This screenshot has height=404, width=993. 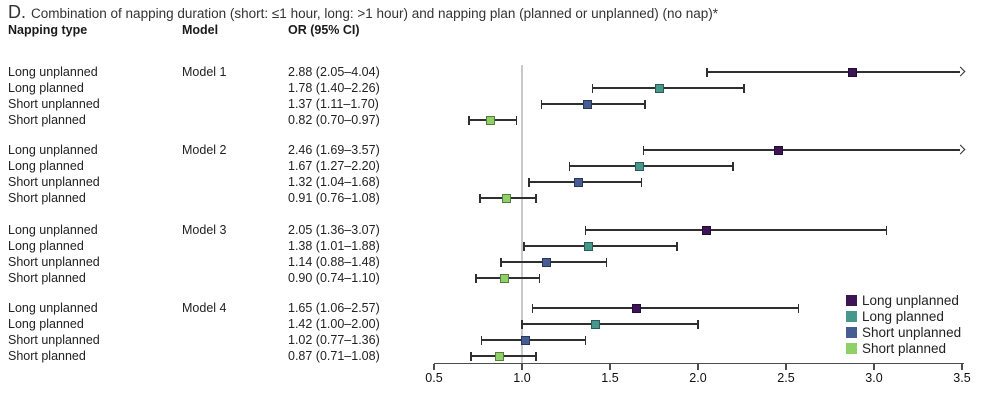 What do you see at coordinates (204, 308) in the screenshot?
I see `model-label: Model 4` at bounding box center [204, 308].